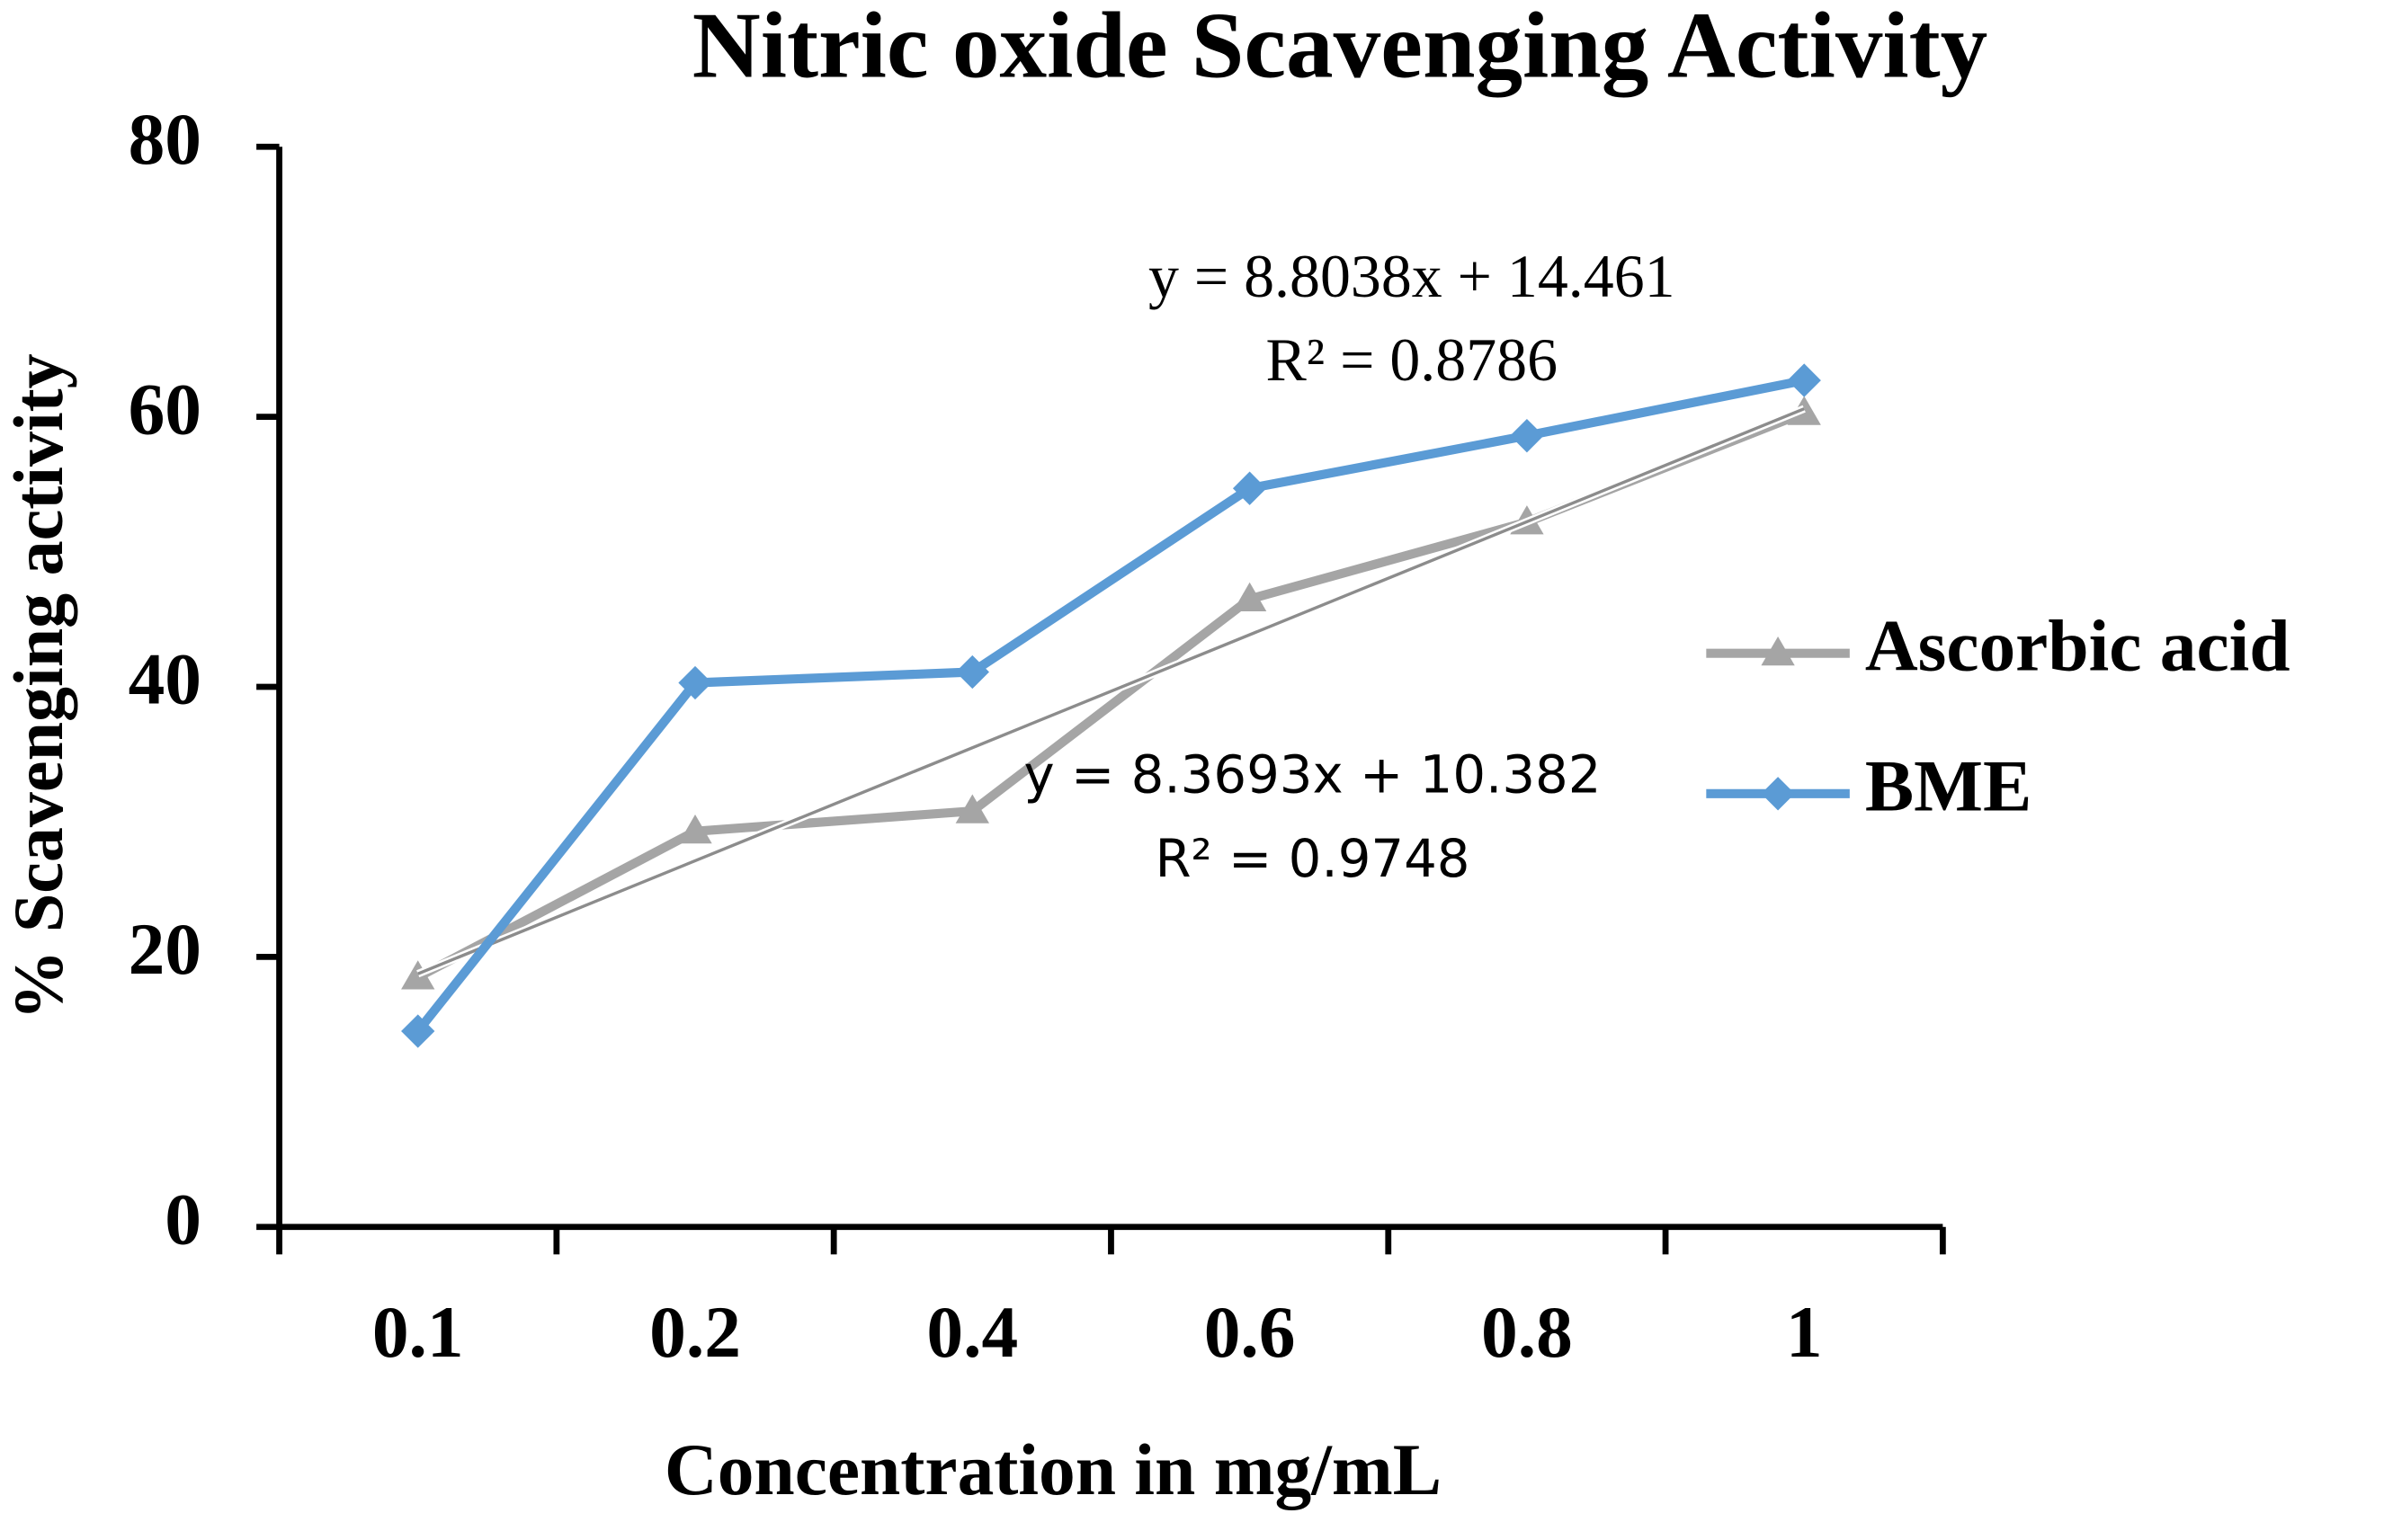 The width and height of the screenshot is (2393, 1540). Describe the element at coordinates (972, 1332) in the screenshot. I see `x-tick-label: 0.4` at that location.